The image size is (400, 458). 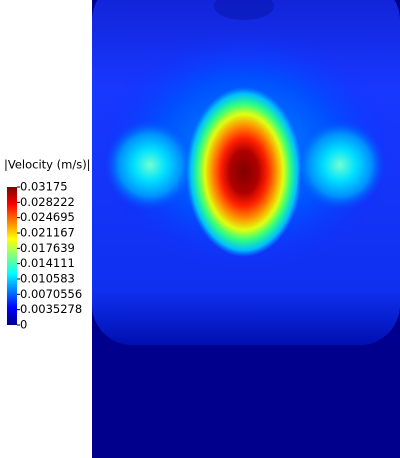 What do you see at coordinates (47, 279) in the screenshot?
I see `colorbar-tick-label: 0.010583` at bounding box center [47, 279].